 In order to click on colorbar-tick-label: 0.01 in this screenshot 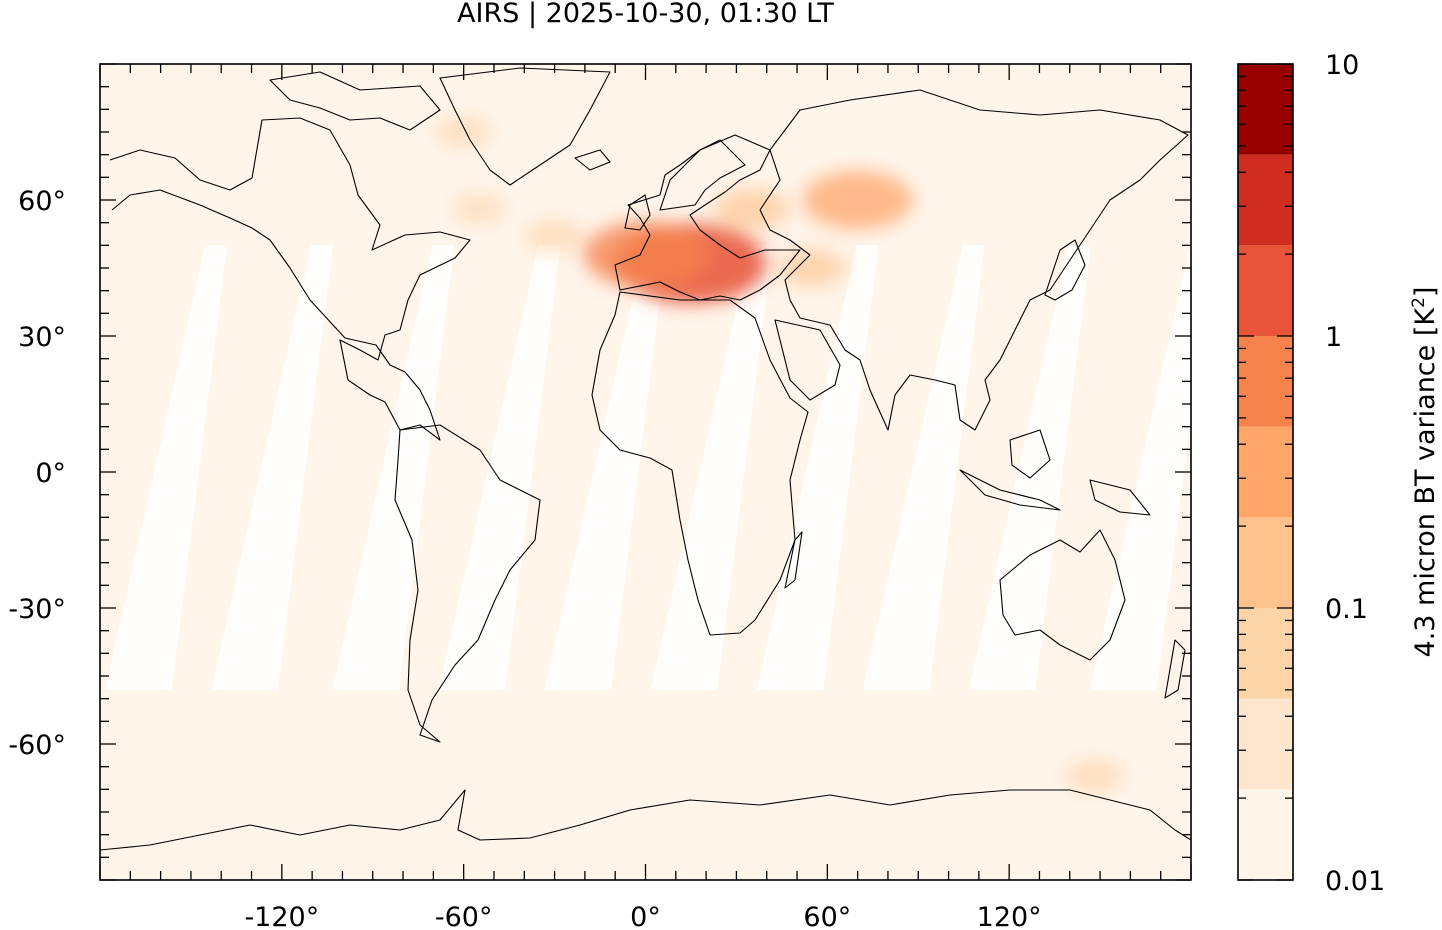, I will do `click(1355, 881)`.